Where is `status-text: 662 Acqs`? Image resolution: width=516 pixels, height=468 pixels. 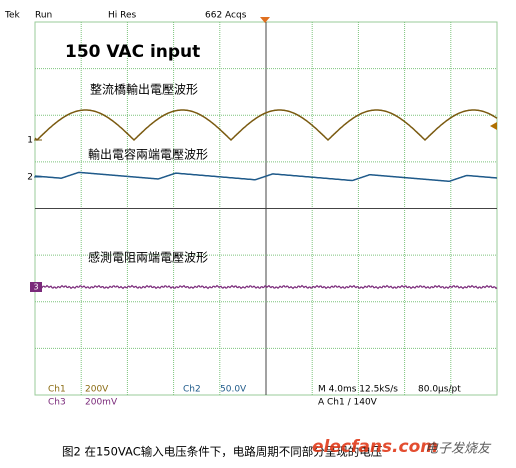
status-text: 662 Acqs is located at coordinates (226, 16).